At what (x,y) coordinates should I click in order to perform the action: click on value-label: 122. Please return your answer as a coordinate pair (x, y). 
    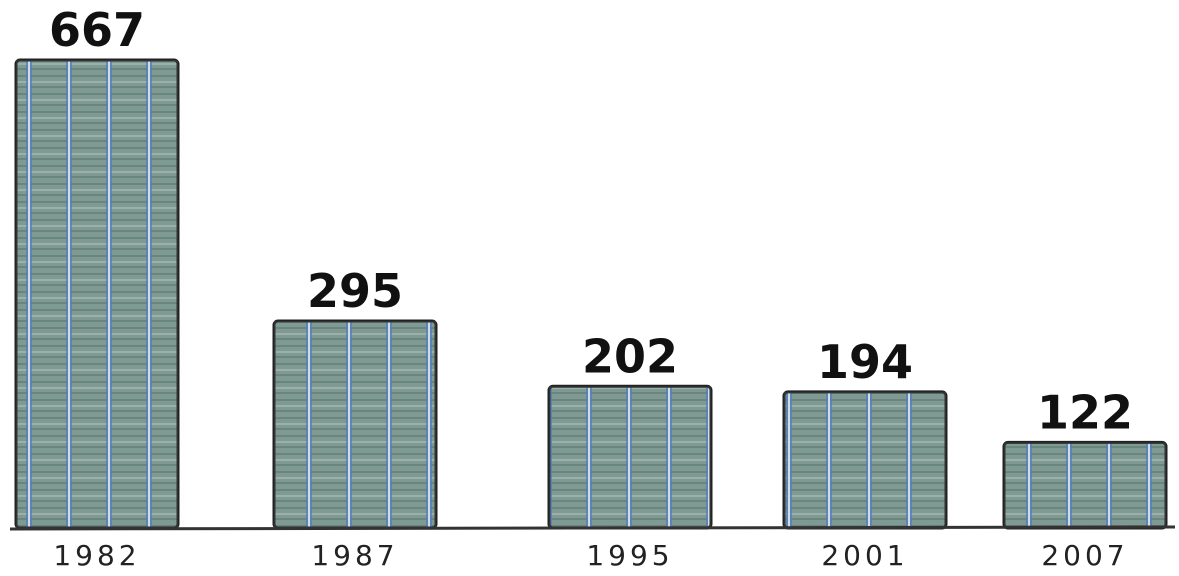
    Looking at the image, I should click on (1085, 412).